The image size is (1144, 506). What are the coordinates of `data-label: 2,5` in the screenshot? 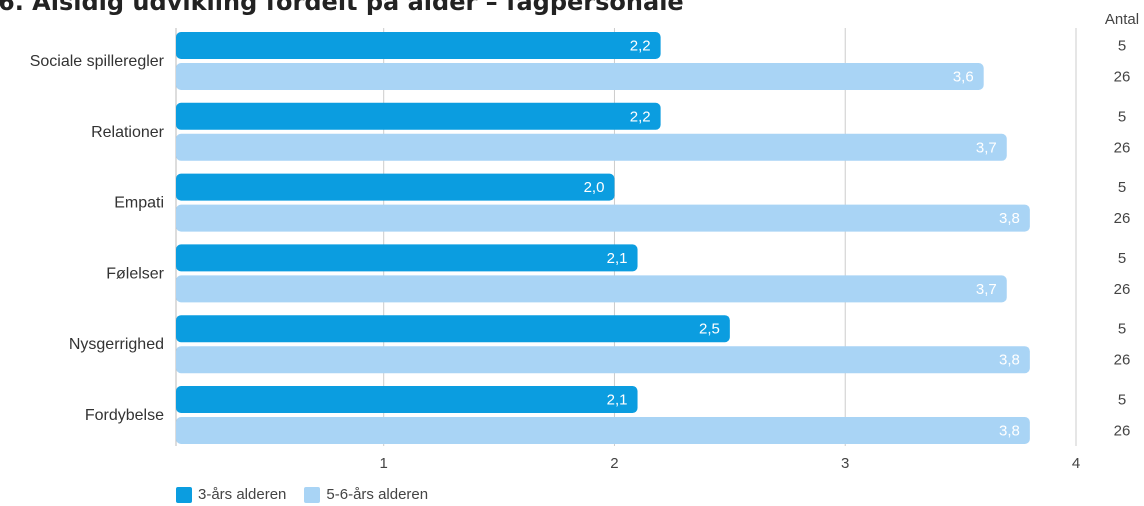 It's located at (709, 329).